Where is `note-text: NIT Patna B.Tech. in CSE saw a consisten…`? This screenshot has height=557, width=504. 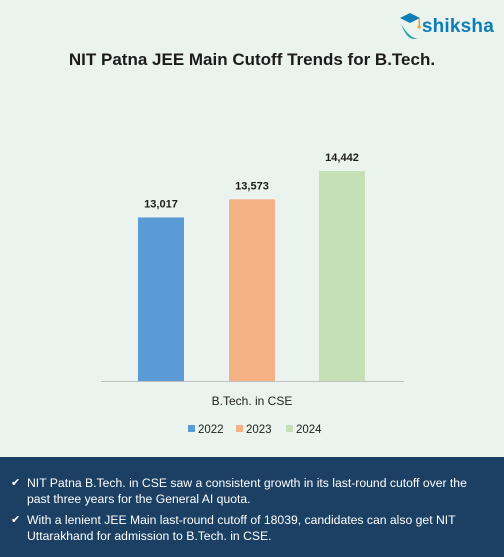
note-text: NIT Patna B.Tech. in CSE saw a consisten… is located at coordinates (247, 491).